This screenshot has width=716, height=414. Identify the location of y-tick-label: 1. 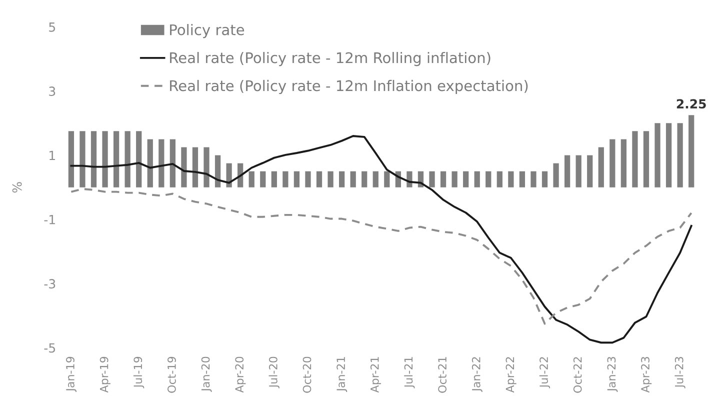
(52, 155).